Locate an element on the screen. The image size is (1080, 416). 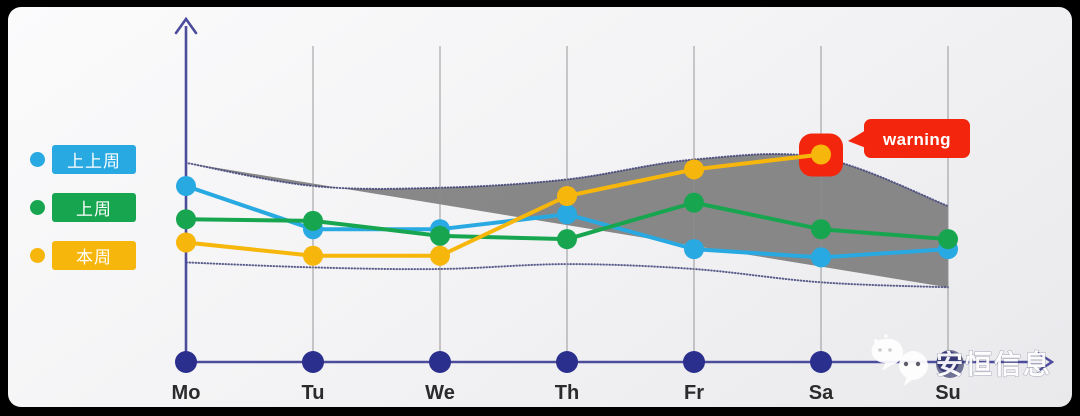
x-axis-dot-tu is located at coordinates (313, 362).